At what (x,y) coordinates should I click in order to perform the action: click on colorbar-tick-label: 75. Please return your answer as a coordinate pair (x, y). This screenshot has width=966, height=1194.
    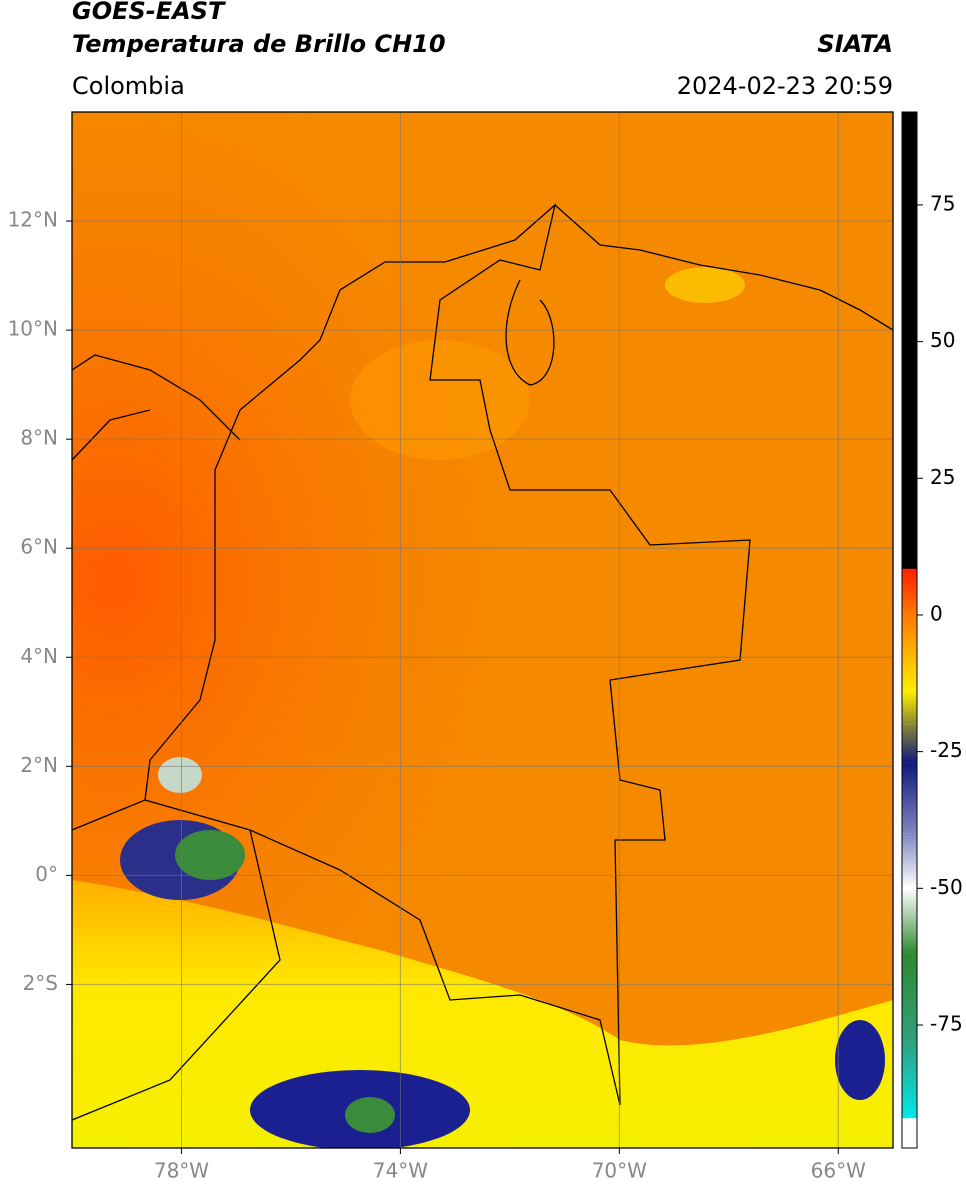
    Looking at the image, I should click on (942, 203).